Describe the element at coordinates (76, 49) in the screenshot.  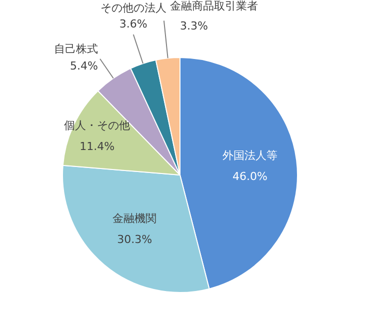
I see `slice-label: 自己株式` at that location.